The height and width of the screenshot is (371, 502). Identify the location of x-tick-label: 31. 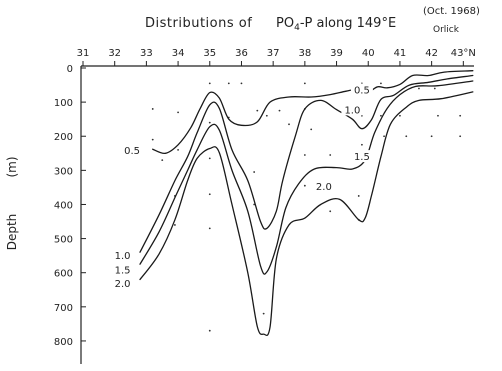
(83, 53).